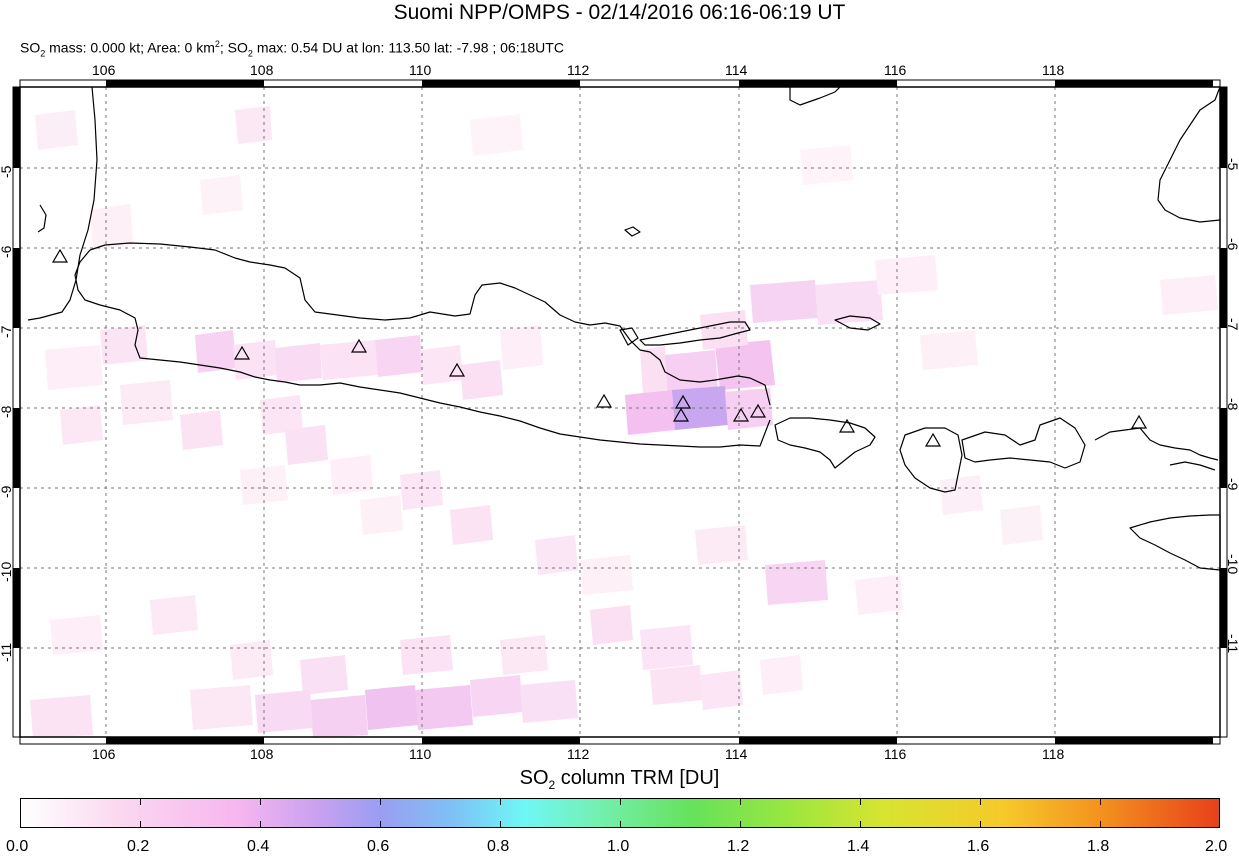  Describe the element at coordinates (578, 70) in the screenshot. I see `lon-label-top: 112` at that location.